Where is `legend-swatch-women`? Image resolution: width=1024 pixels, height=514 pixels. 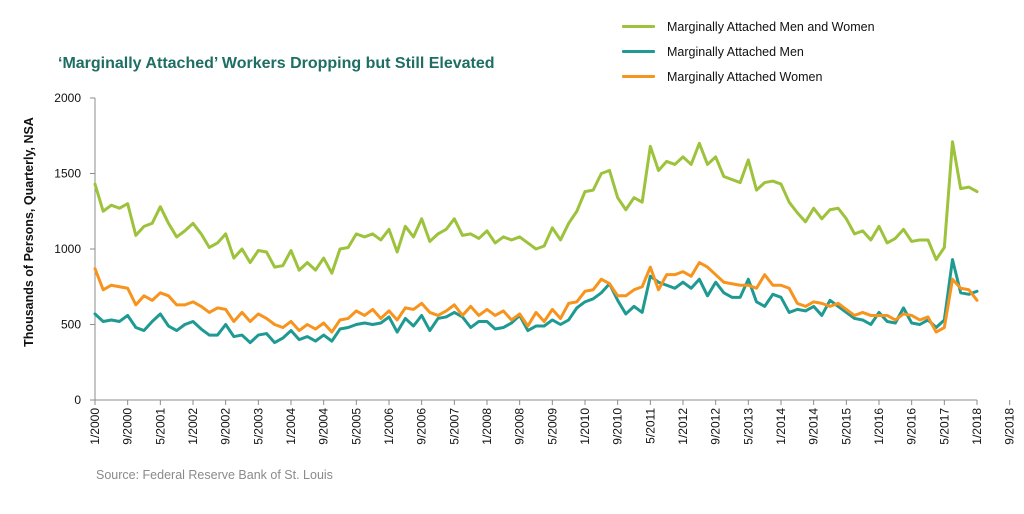
legend-swatch-women is located at coordinates (638, 76).